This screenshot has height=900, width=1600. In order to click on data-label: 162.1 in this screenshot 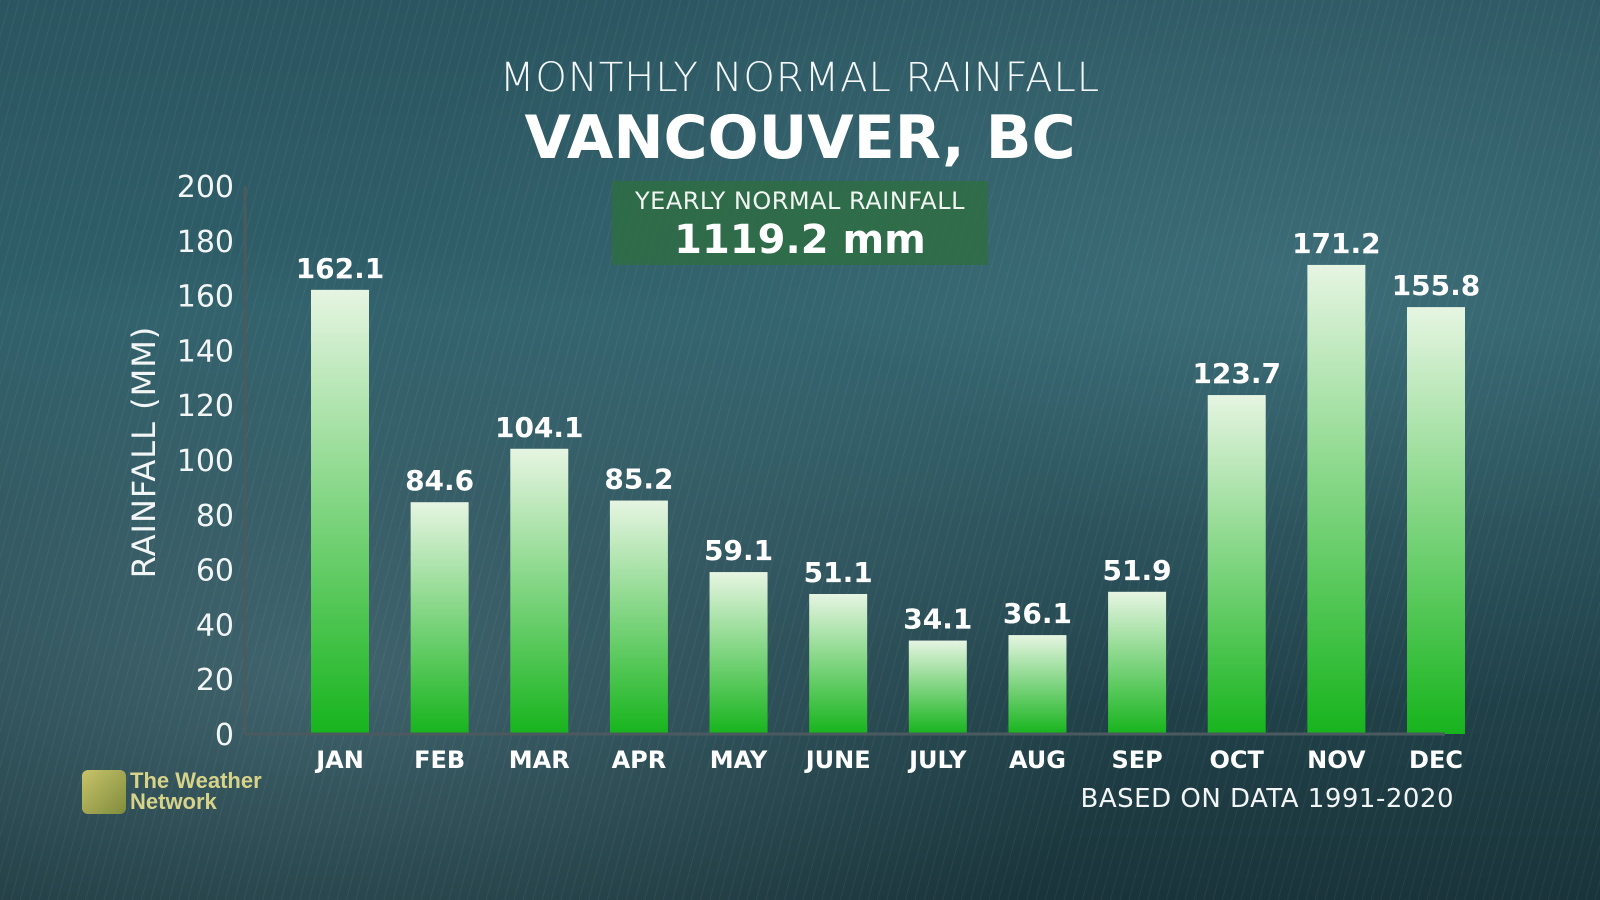, I will do `click(340, 268)`.